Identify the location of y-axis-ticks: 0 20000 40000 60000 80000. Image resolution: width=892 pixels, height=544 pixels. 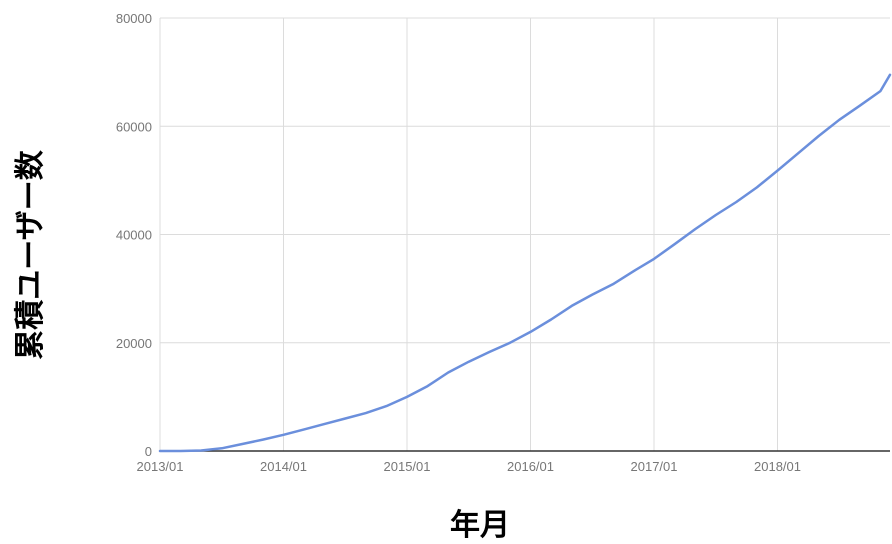
(134, 235).